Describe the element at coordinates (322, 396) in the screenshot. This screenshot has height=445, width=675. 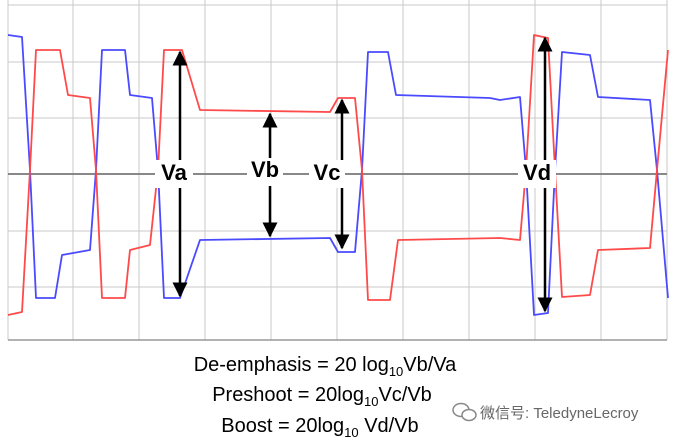
I see `formula: Preshoot = 20log10Vc/Vb` at that location.